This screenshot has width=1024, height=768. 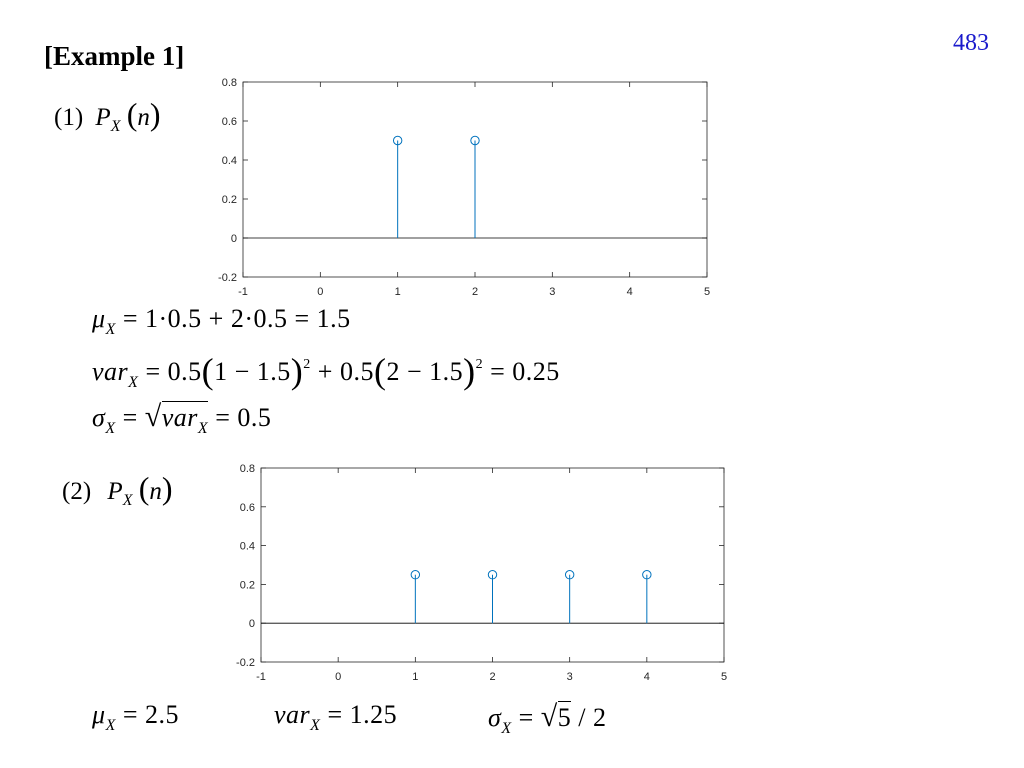 What do you see at coordinates (114, 56) in the screenshot?
I see `example-heading: [Example 1]` at bounding box center [114, 56].